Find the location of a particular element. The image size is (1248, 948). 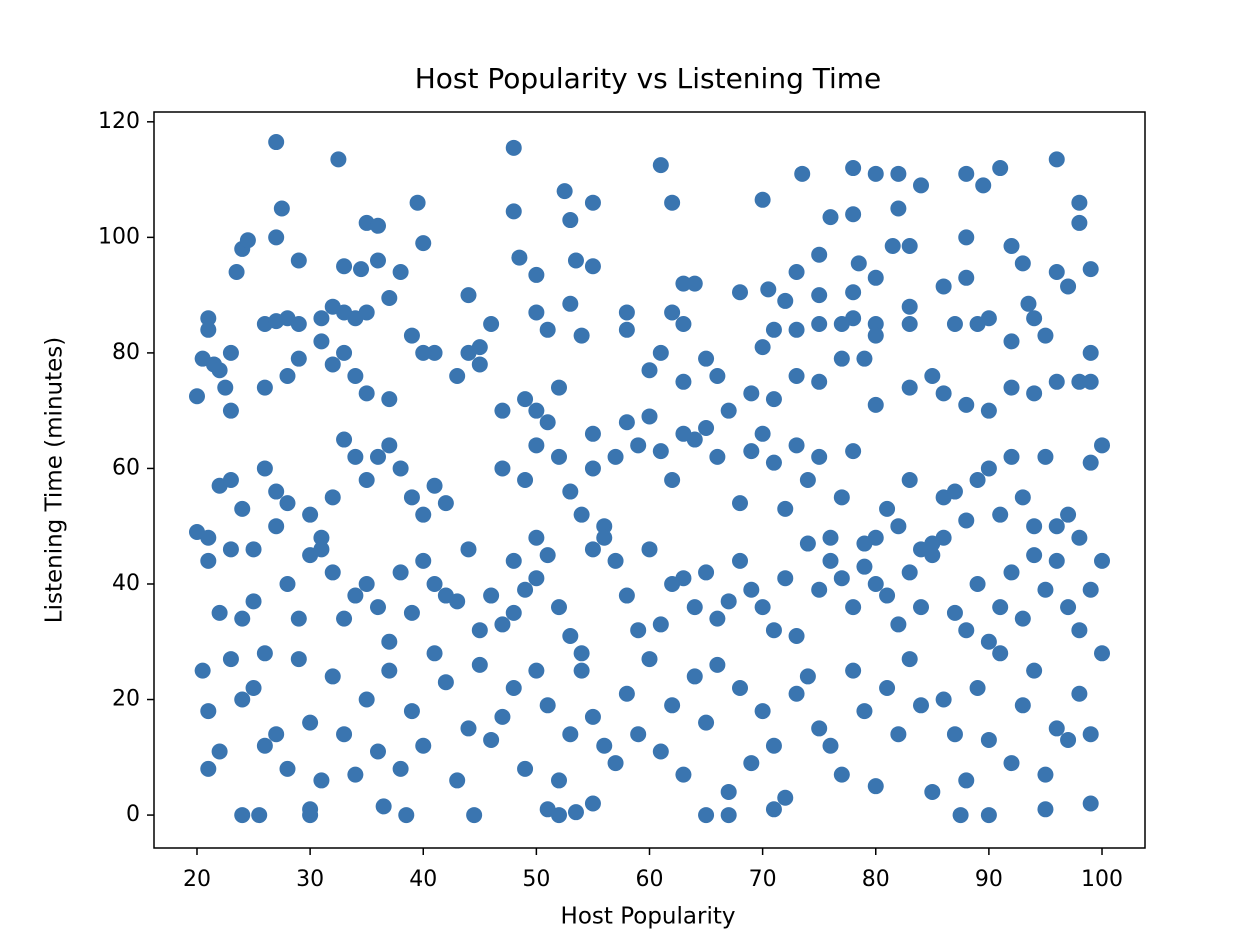

y-tick-label: 20 is located at coordinates (126, 699).